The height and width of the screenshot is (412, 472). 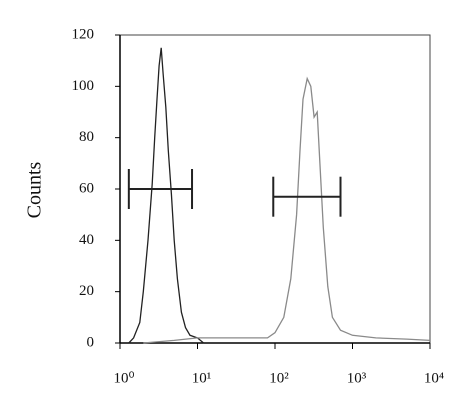 What do you see at coordinates (91, 342) in the screenshot?
I see `y-tick-label: 0` at bounding box center [91, 342].